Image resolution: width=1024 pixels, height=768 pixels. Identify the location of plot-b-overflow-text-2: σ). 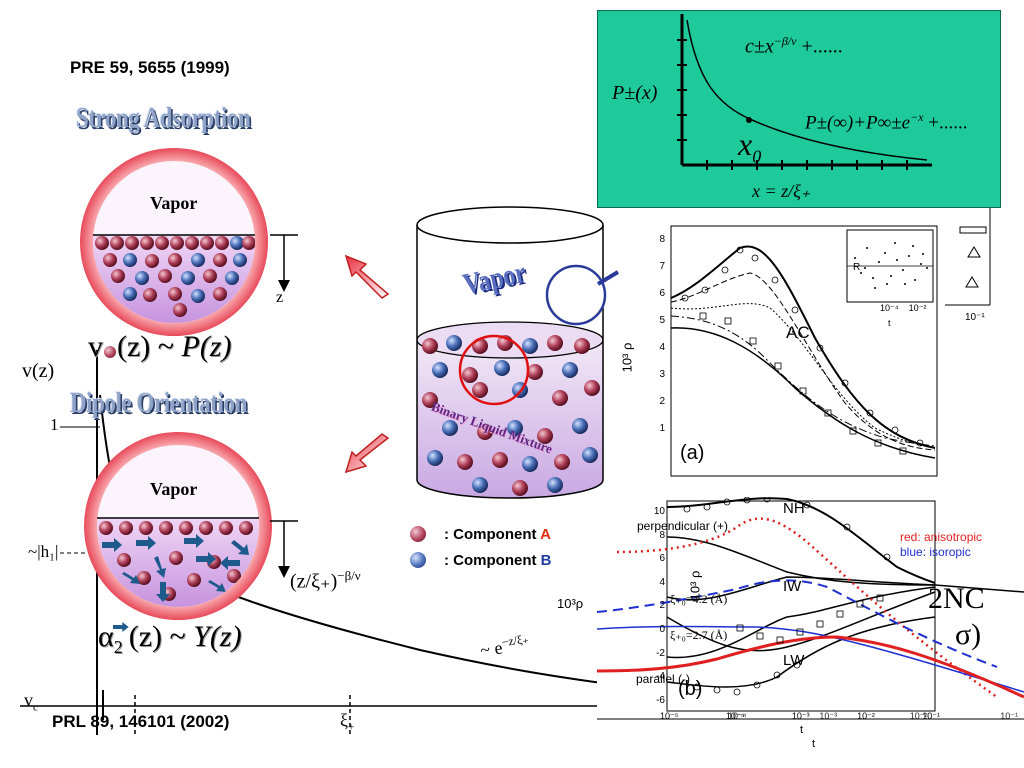
(968, 634).